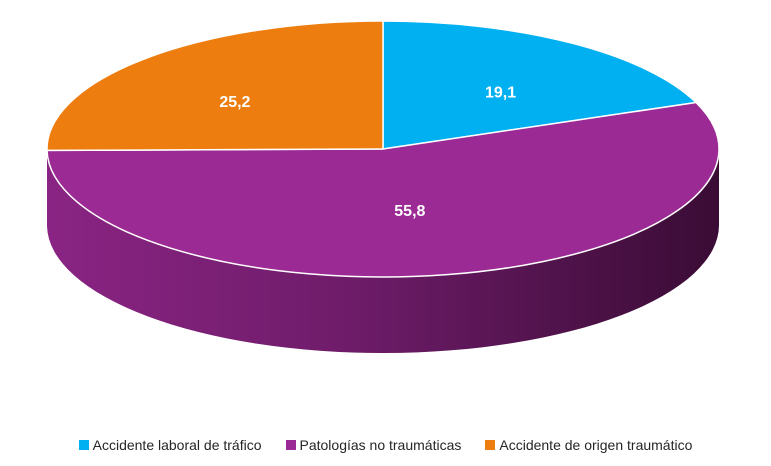 The width and height of the screenshot is (771, 466). What do you see at coordinates (490, 445) in the screenshot?
I see `legend-swatch-accidente-origen-traumatico` at bounding box center [490, 445].